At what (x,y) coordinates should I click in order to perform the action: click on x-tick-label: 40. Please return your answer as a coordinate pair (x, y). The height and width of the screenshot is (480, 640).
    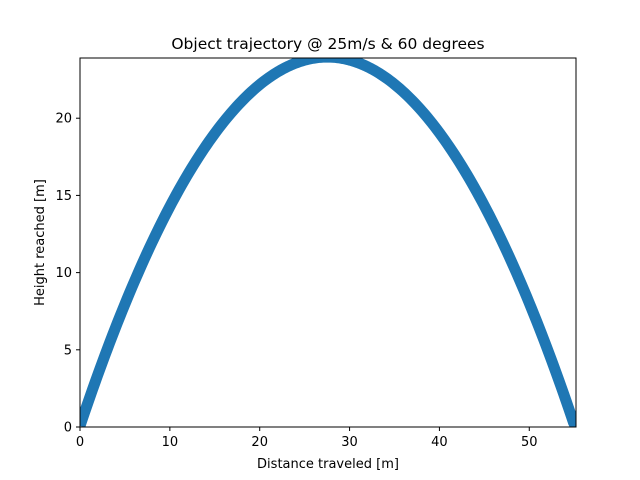
    Looking at the image, I should click on (439, 442).